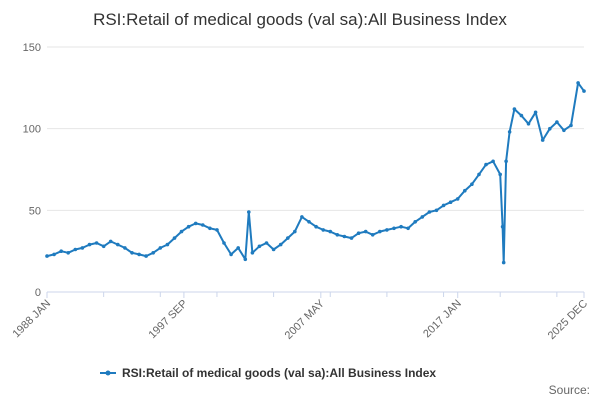 The width and height of the screenshot is (600, 400). I want to click on x-tick-label: 2007 MAY, so click(305, 319).